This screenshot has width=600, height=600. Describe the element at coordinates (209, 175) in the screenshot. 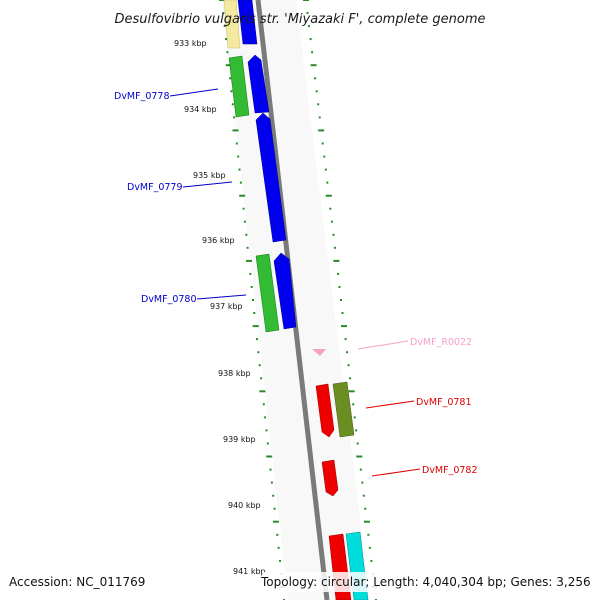

I see `tick-label: 935 kbp` at that location.